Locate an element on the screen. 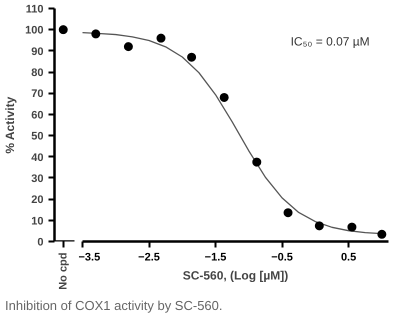  y-tick-label: 10 is located at coordinates (37, 221).